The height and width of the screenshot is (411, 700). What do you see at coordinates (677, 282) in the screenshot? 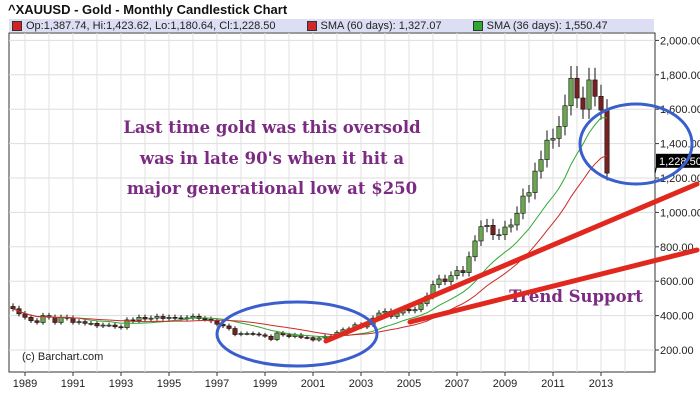
I see `y-tick-label: 600.00` at bounding box center [677, 282].